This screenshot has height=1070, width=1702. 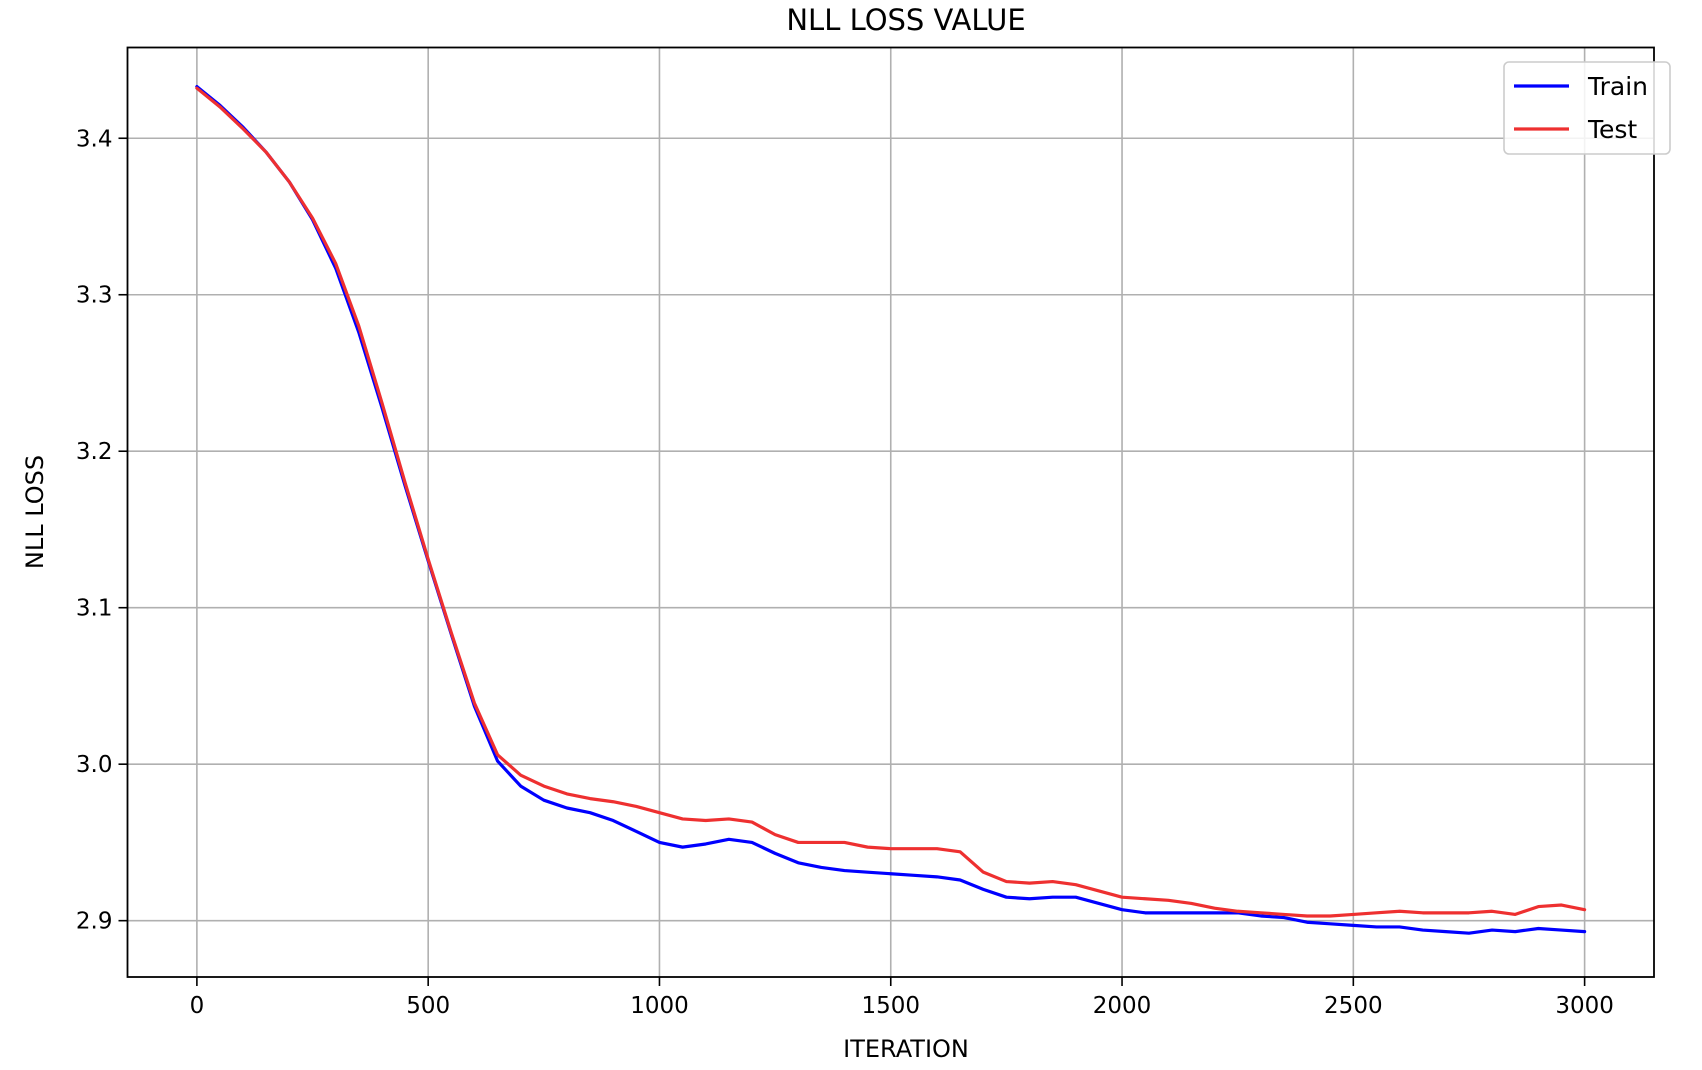 I want to click on x-tick-label: 2000, so click(x=1122, y=1006).